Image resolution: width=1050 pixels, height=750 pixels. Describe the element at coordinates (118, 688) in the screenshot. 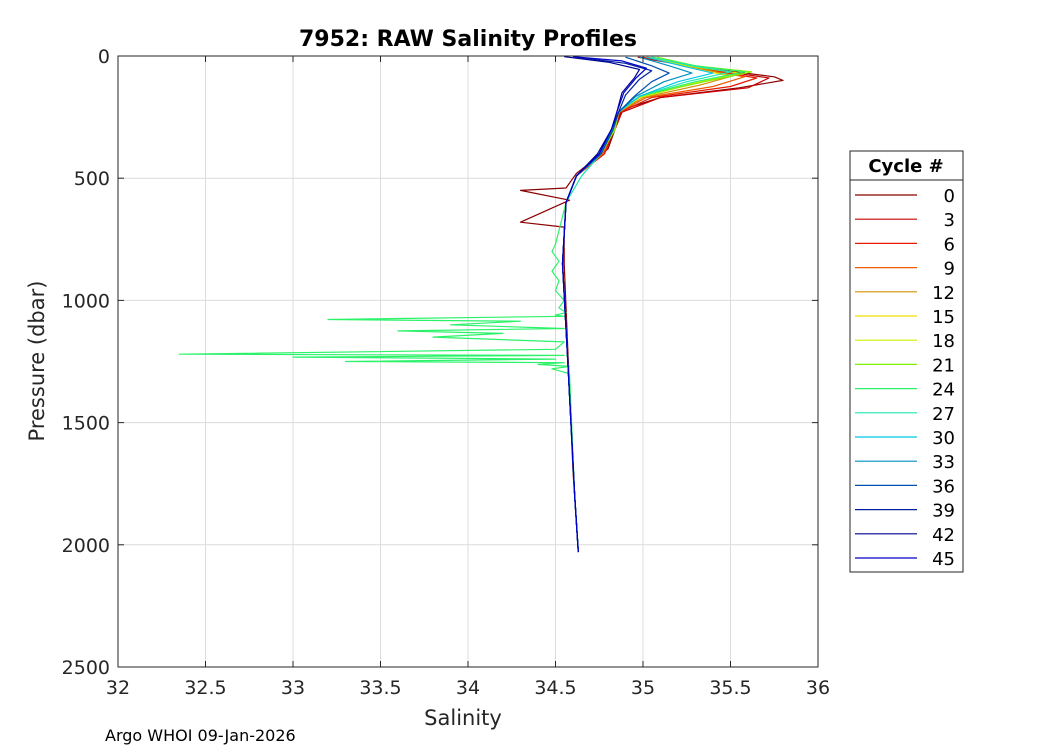

I see `x-tick-label: 32` at that location.